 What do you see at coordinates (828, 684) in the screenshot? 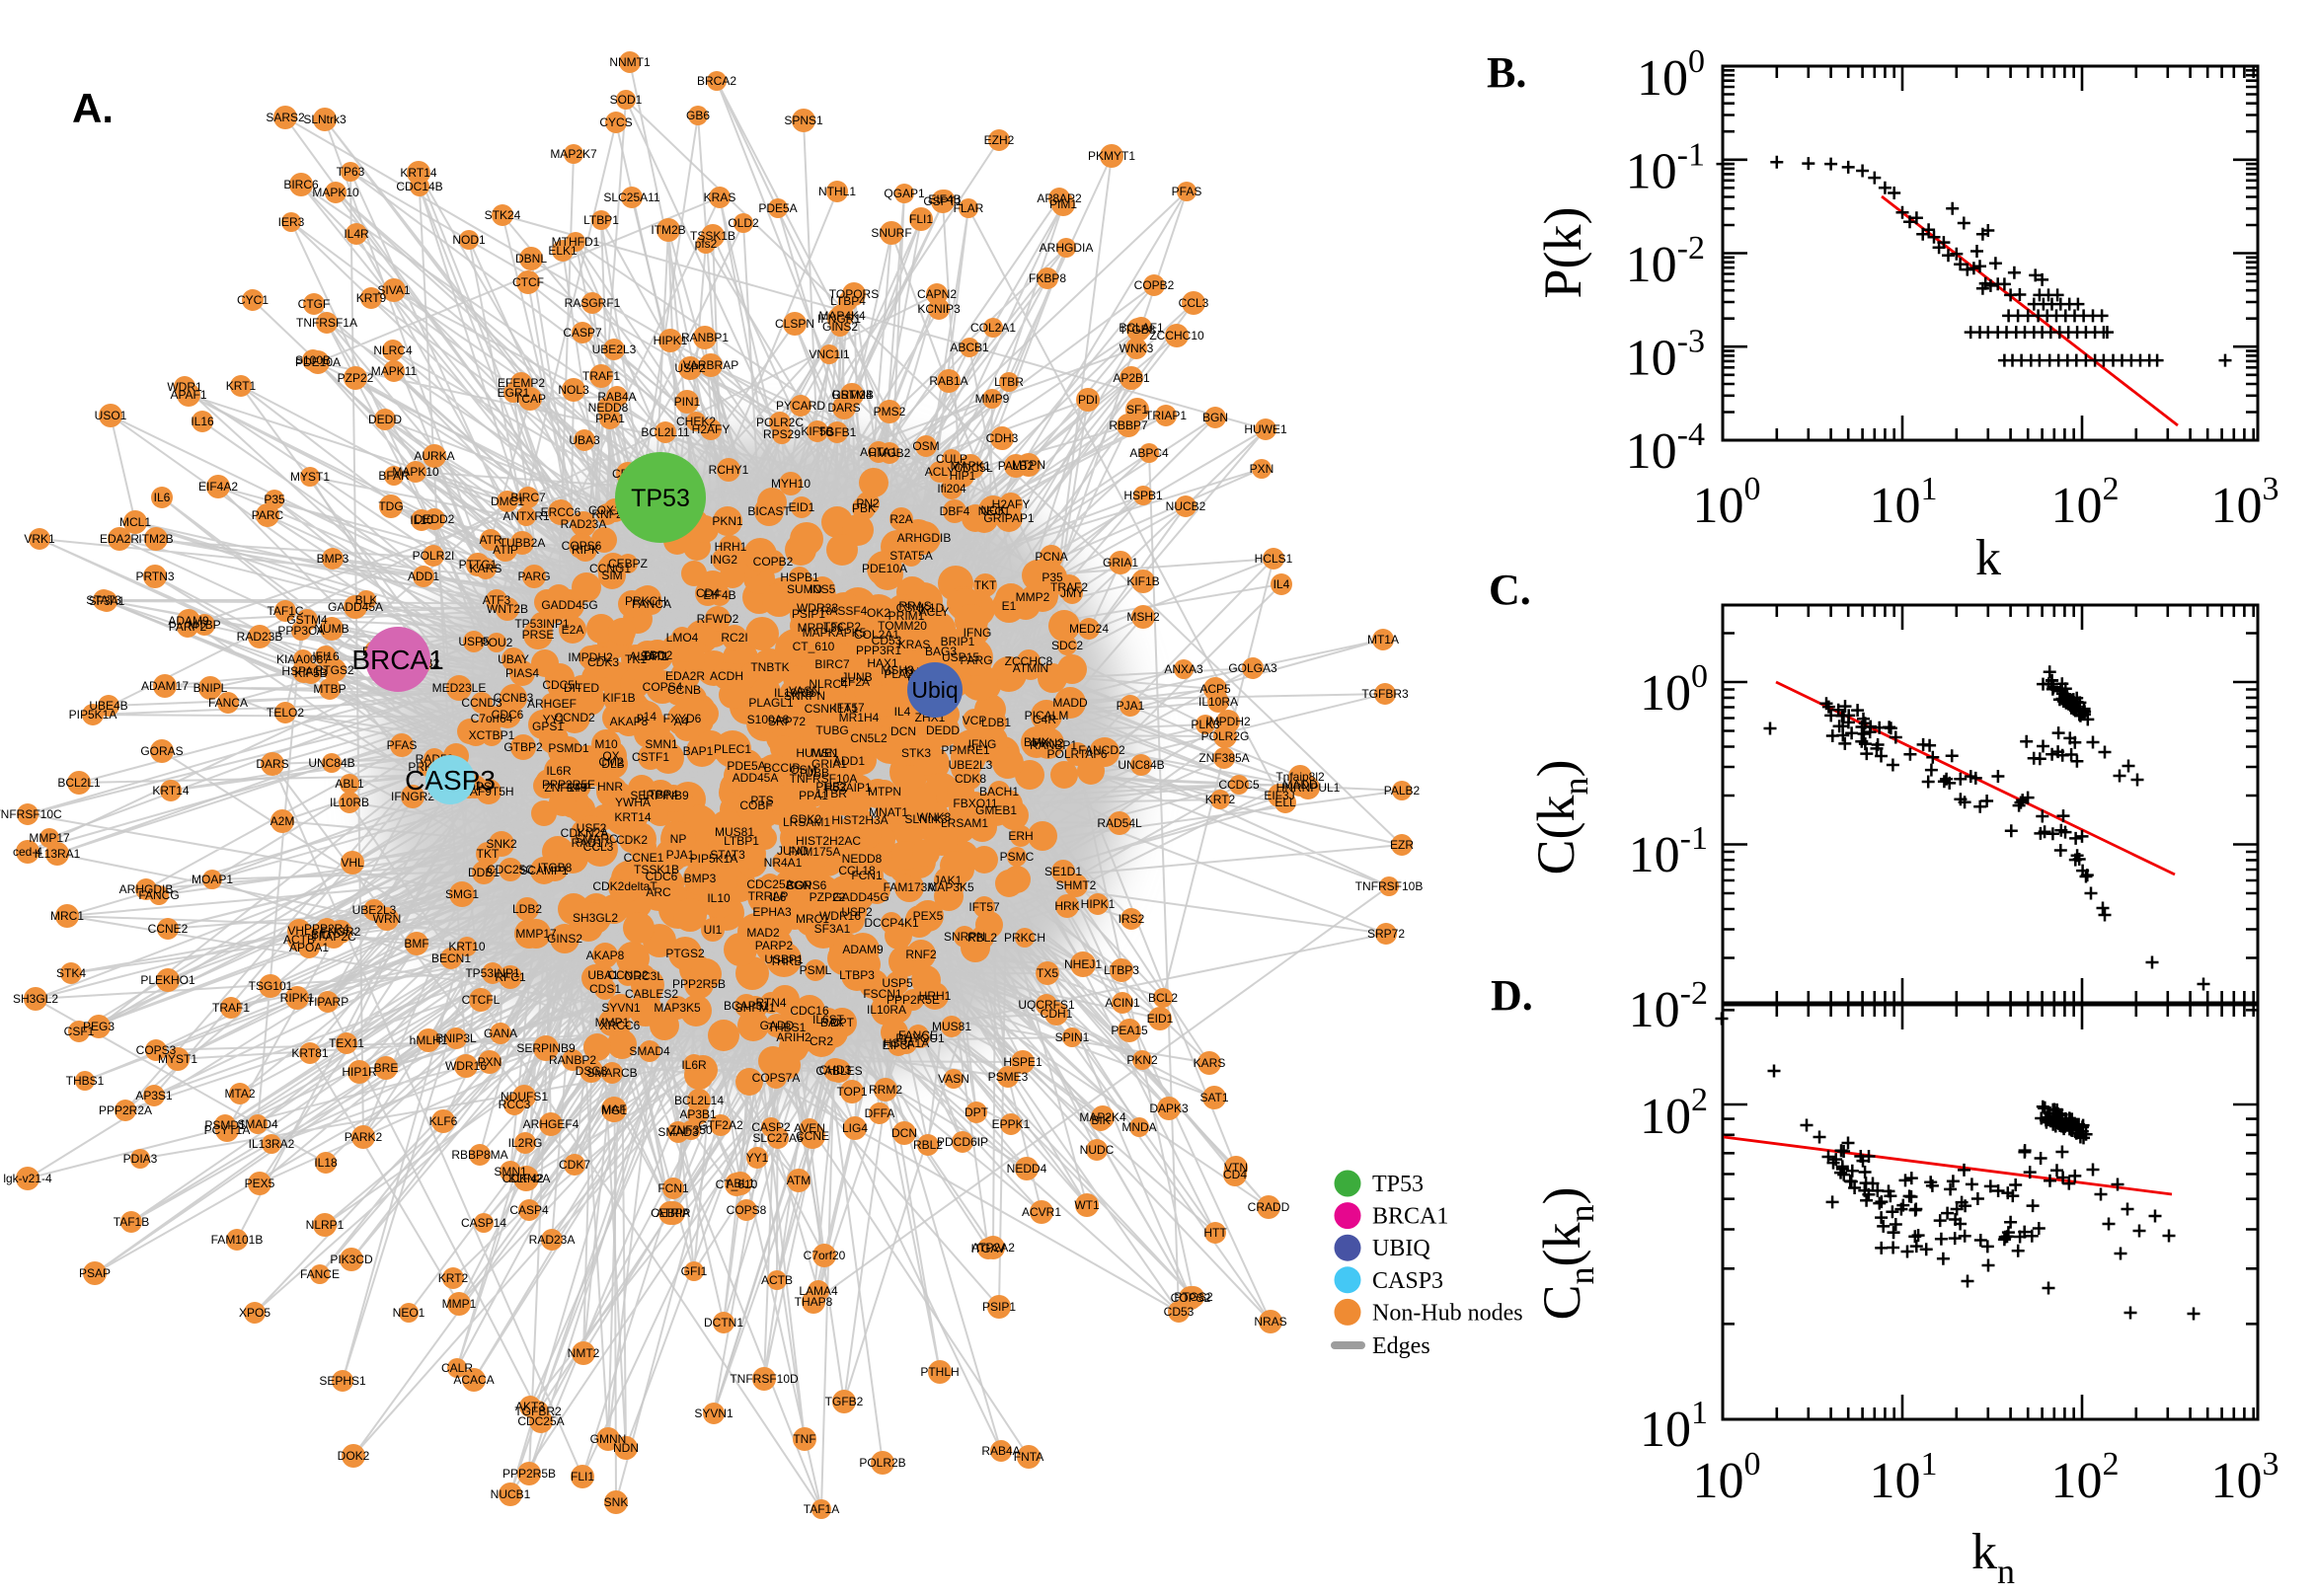
I see `svg-text: NLRC4` at bounding box center [828, 684].